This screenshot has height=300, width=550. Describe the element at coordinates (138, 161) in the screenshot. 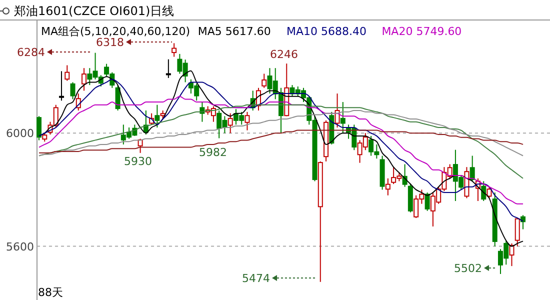

I see `annotation: 5930` at that location.